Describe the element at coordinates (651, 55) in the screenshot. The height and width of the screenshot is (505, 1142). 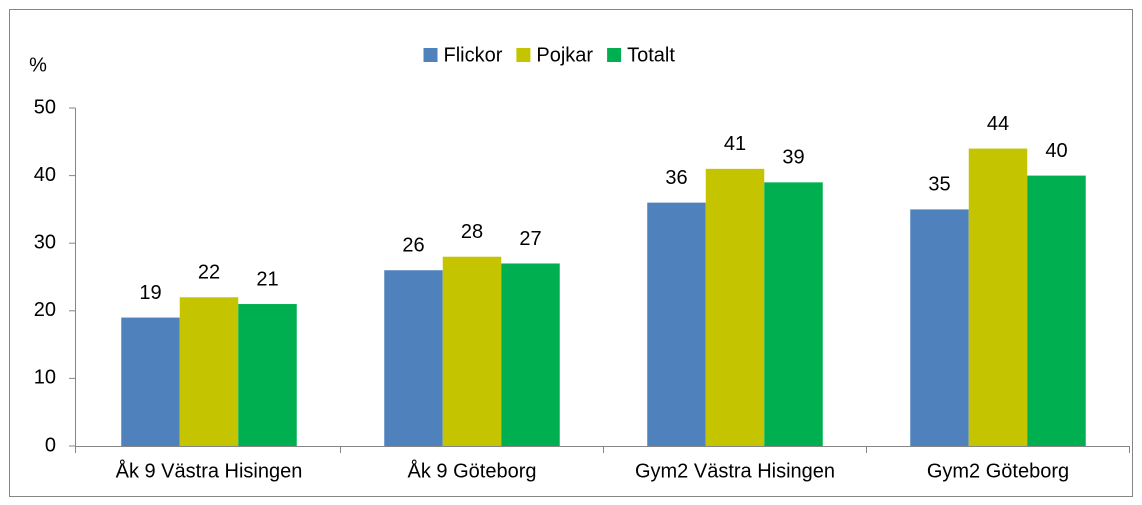
I see `legend-label: Totalt` at that location.